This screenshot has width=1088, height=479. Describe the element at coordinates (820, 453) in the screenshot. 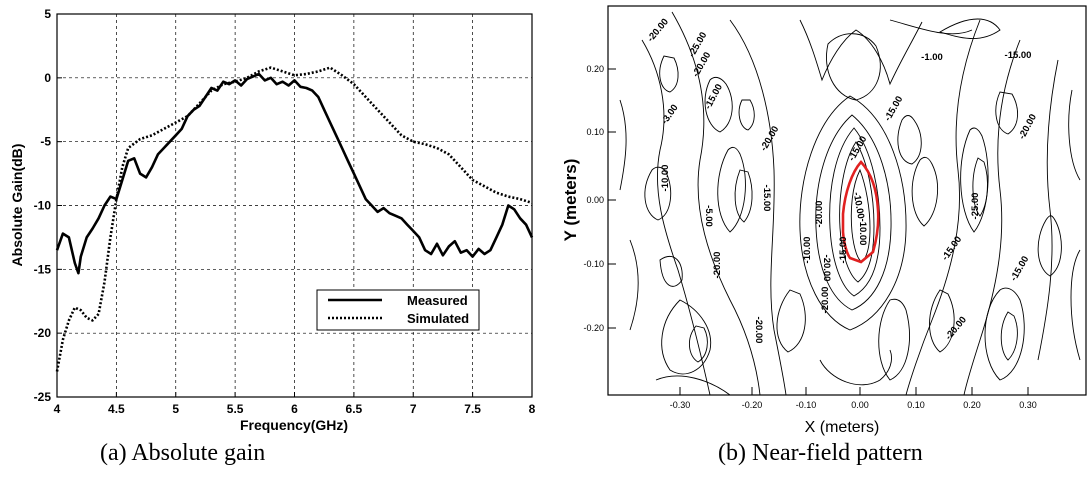

I see `caption-near-field-pattern: (b) Near-field pattern` at that location.